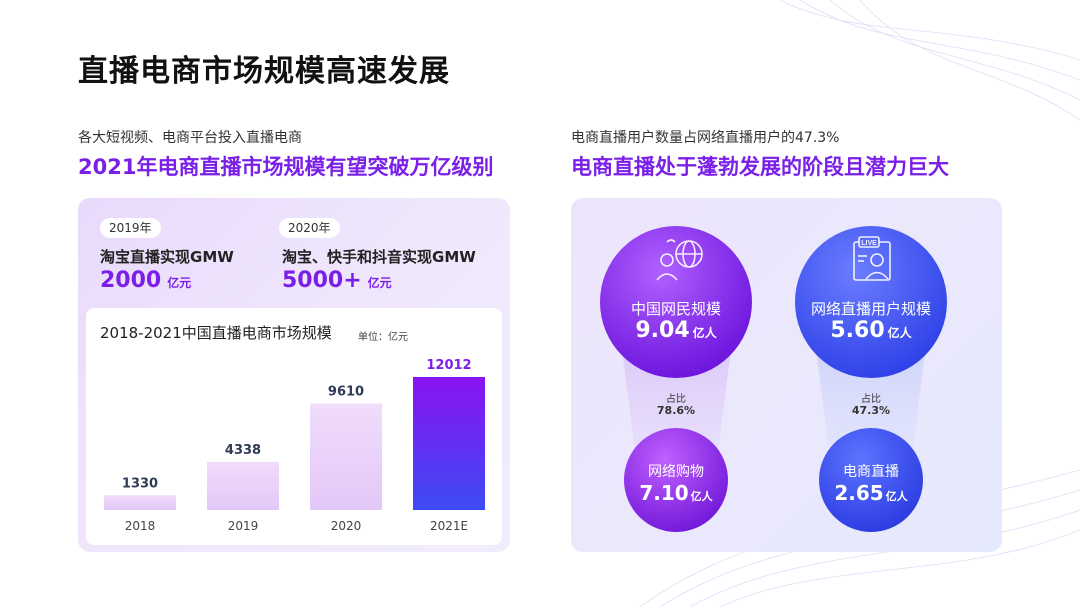 The image size is (1080, 607). Describe the element at coordinates (449, 443) in the screenshot. I see `bar-2021E` at that location.